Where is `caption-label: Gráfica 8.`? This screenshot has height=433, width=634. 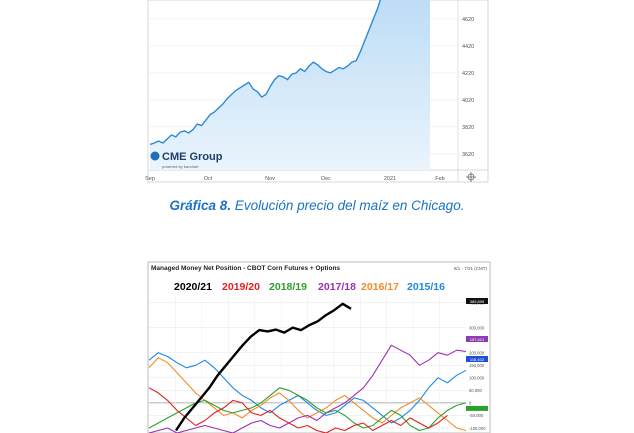 caption-label: Gráfica 8. is located at coordinates (200, 205).